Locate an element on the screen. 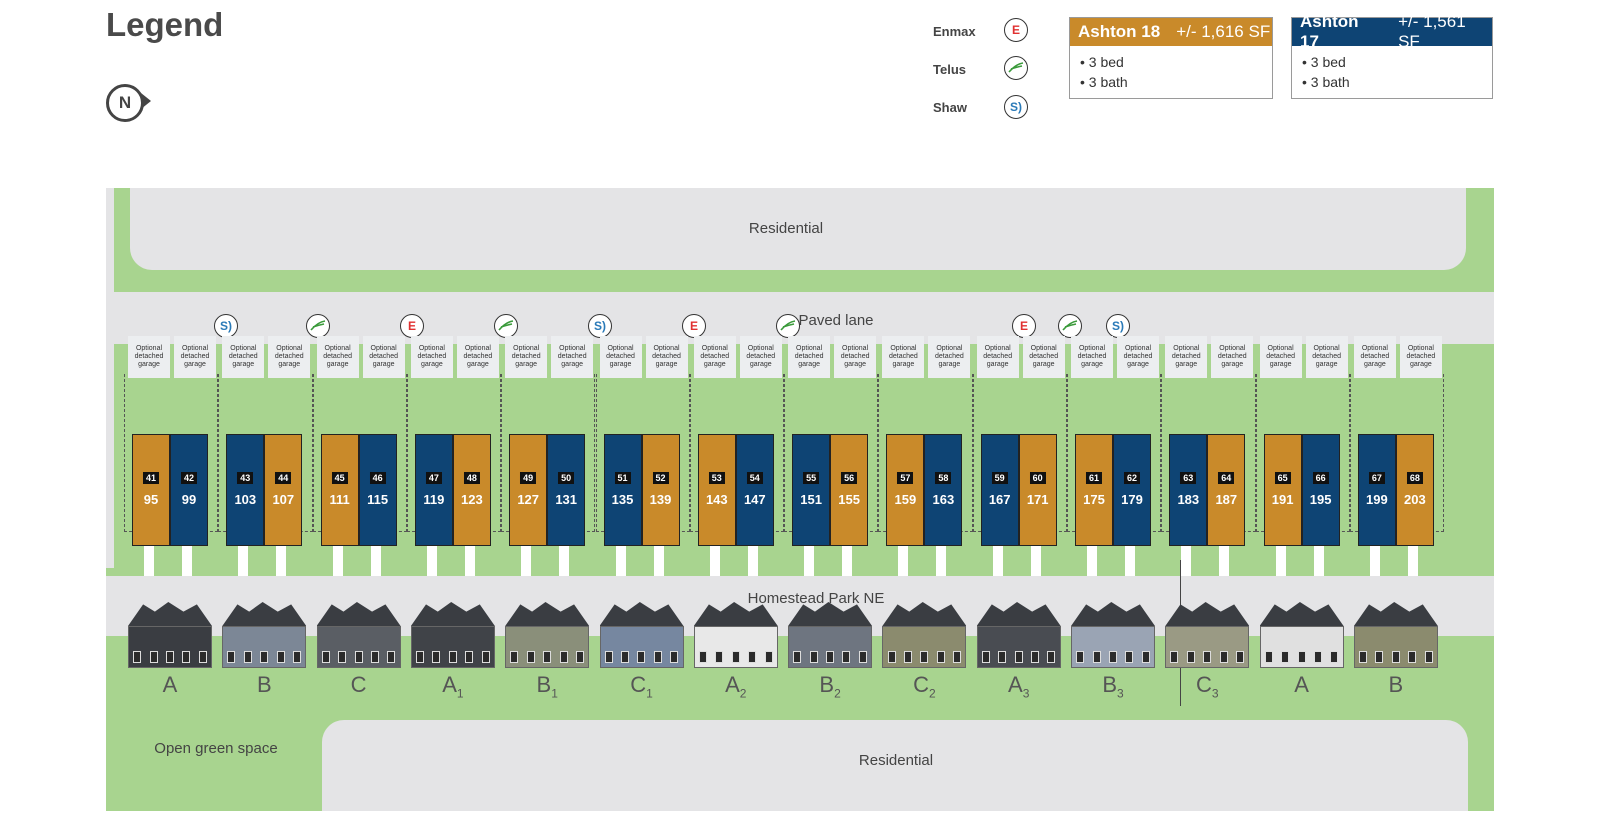 The height and width of the screenshot is (819, 1600). unit-lot-58: 58 163 is located at coordinates (943, 490).